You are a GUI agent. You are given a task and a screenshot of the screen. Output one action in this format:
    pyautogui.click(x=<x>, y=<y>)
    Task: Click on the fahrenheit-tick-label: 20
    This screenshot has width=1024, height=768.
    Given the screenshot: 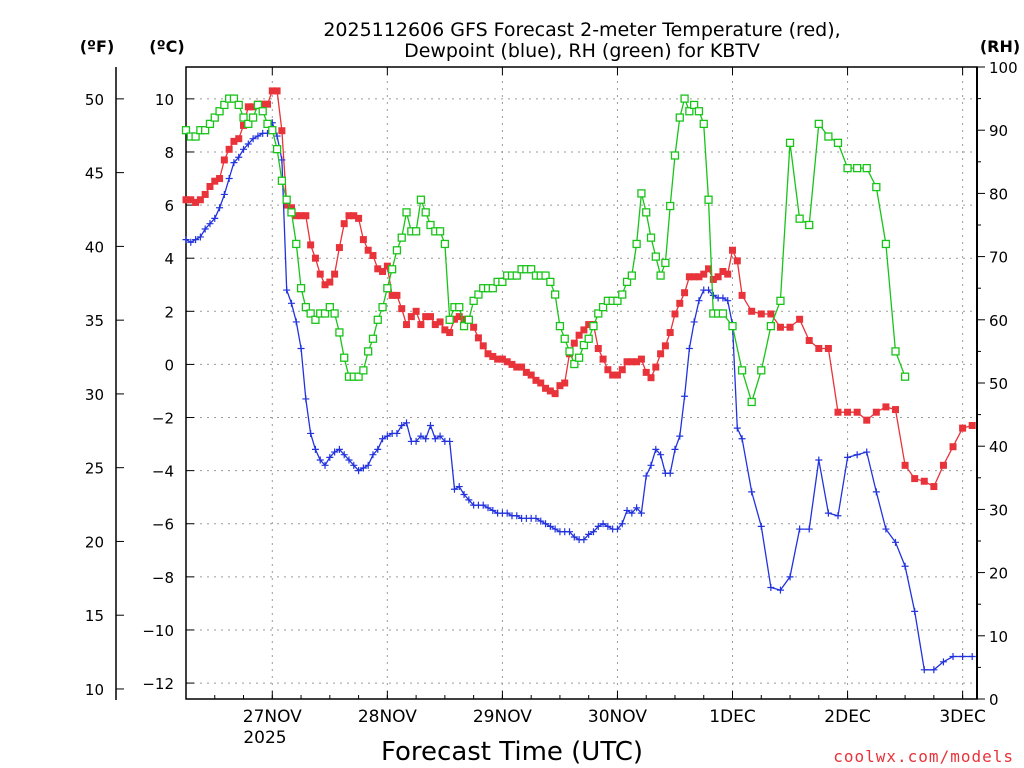 What is the action you would take?
    pyautogui.click(x=94, y=542)
    